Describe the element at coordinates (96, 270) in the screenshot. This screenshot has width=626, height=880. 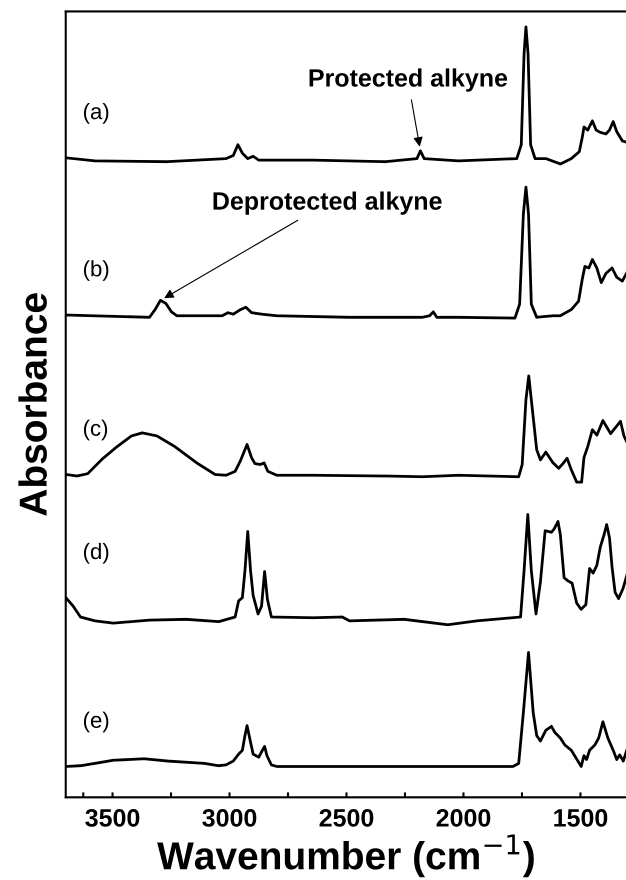
I see `series-label: (b)` at that location.